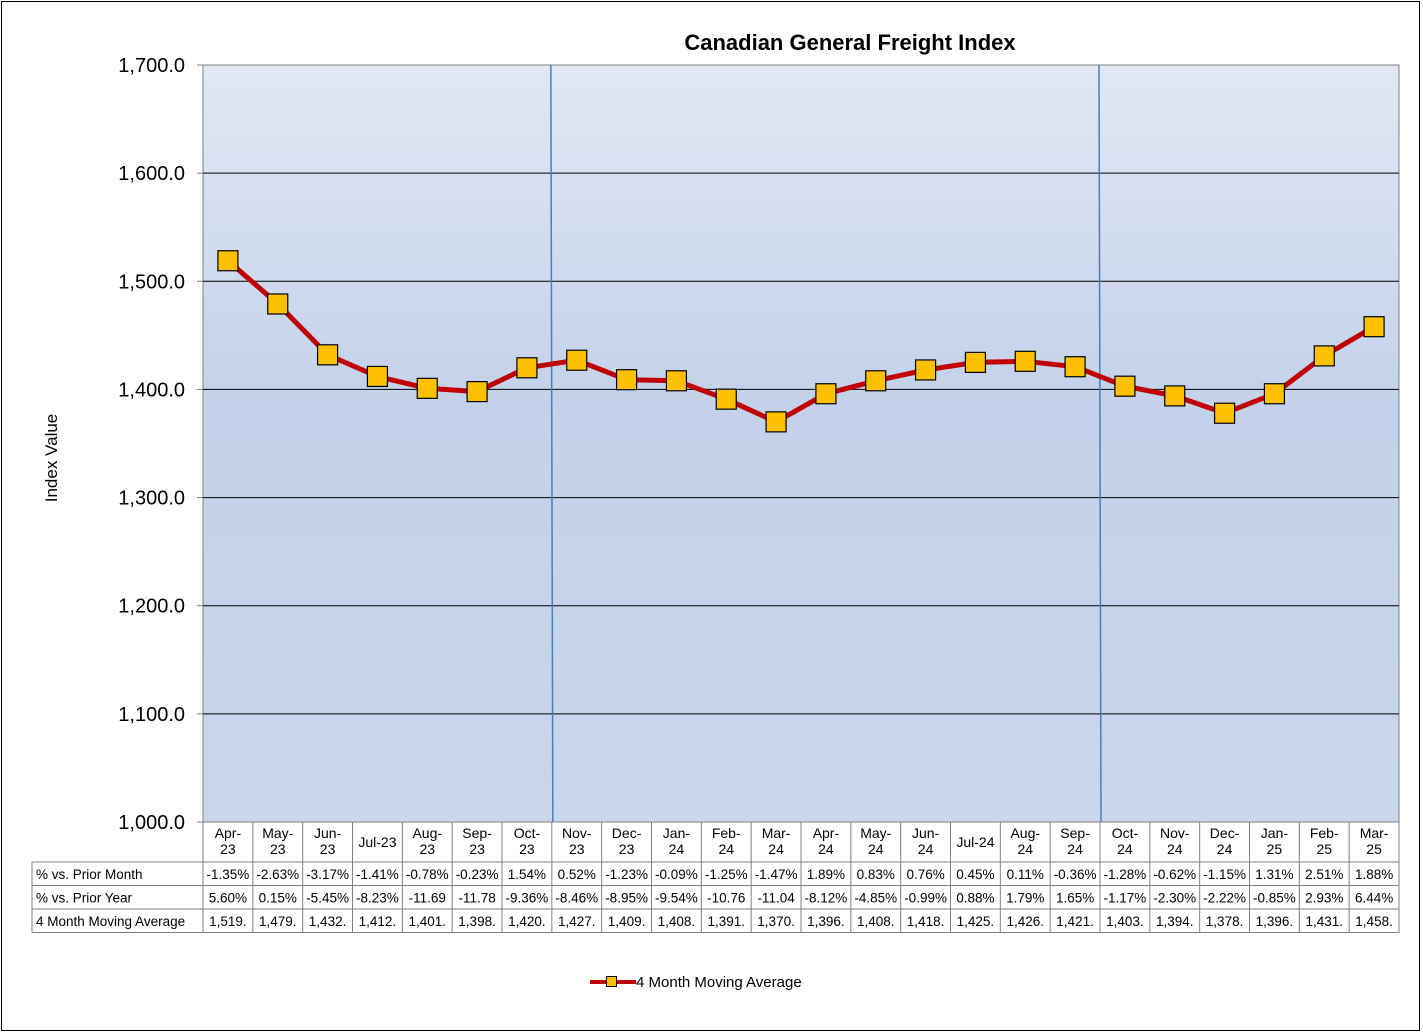 This screenshot has height=1034, width=1423. Describe the element at coordinates (1175, 833) in the screenshot. I see `category-label: Nov-` at that location.